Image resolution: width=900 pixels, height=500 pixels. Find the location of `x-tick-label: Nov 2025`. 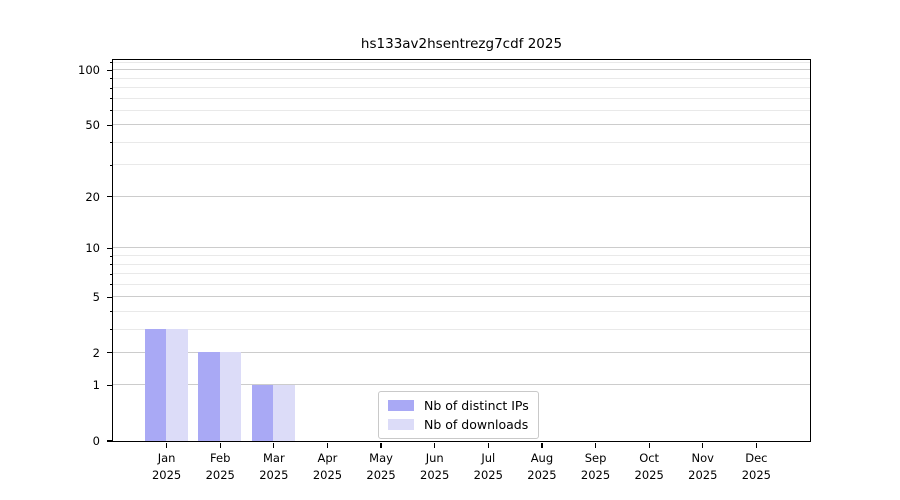

x-tick-label: Nov 2025 is located at coordinates (703, 466).